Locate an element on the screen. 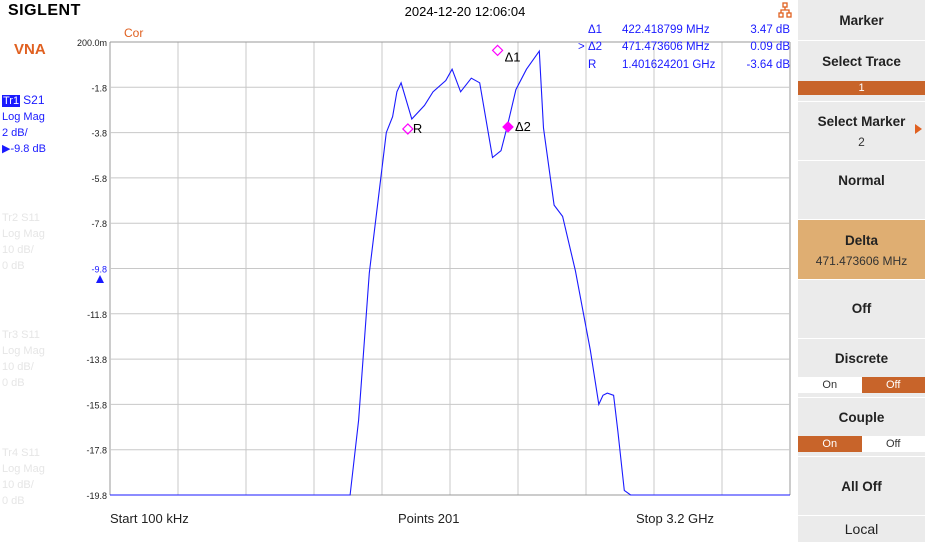  stop-frequency: Stop 3.2 GHz is located at coordinates (675, 518).